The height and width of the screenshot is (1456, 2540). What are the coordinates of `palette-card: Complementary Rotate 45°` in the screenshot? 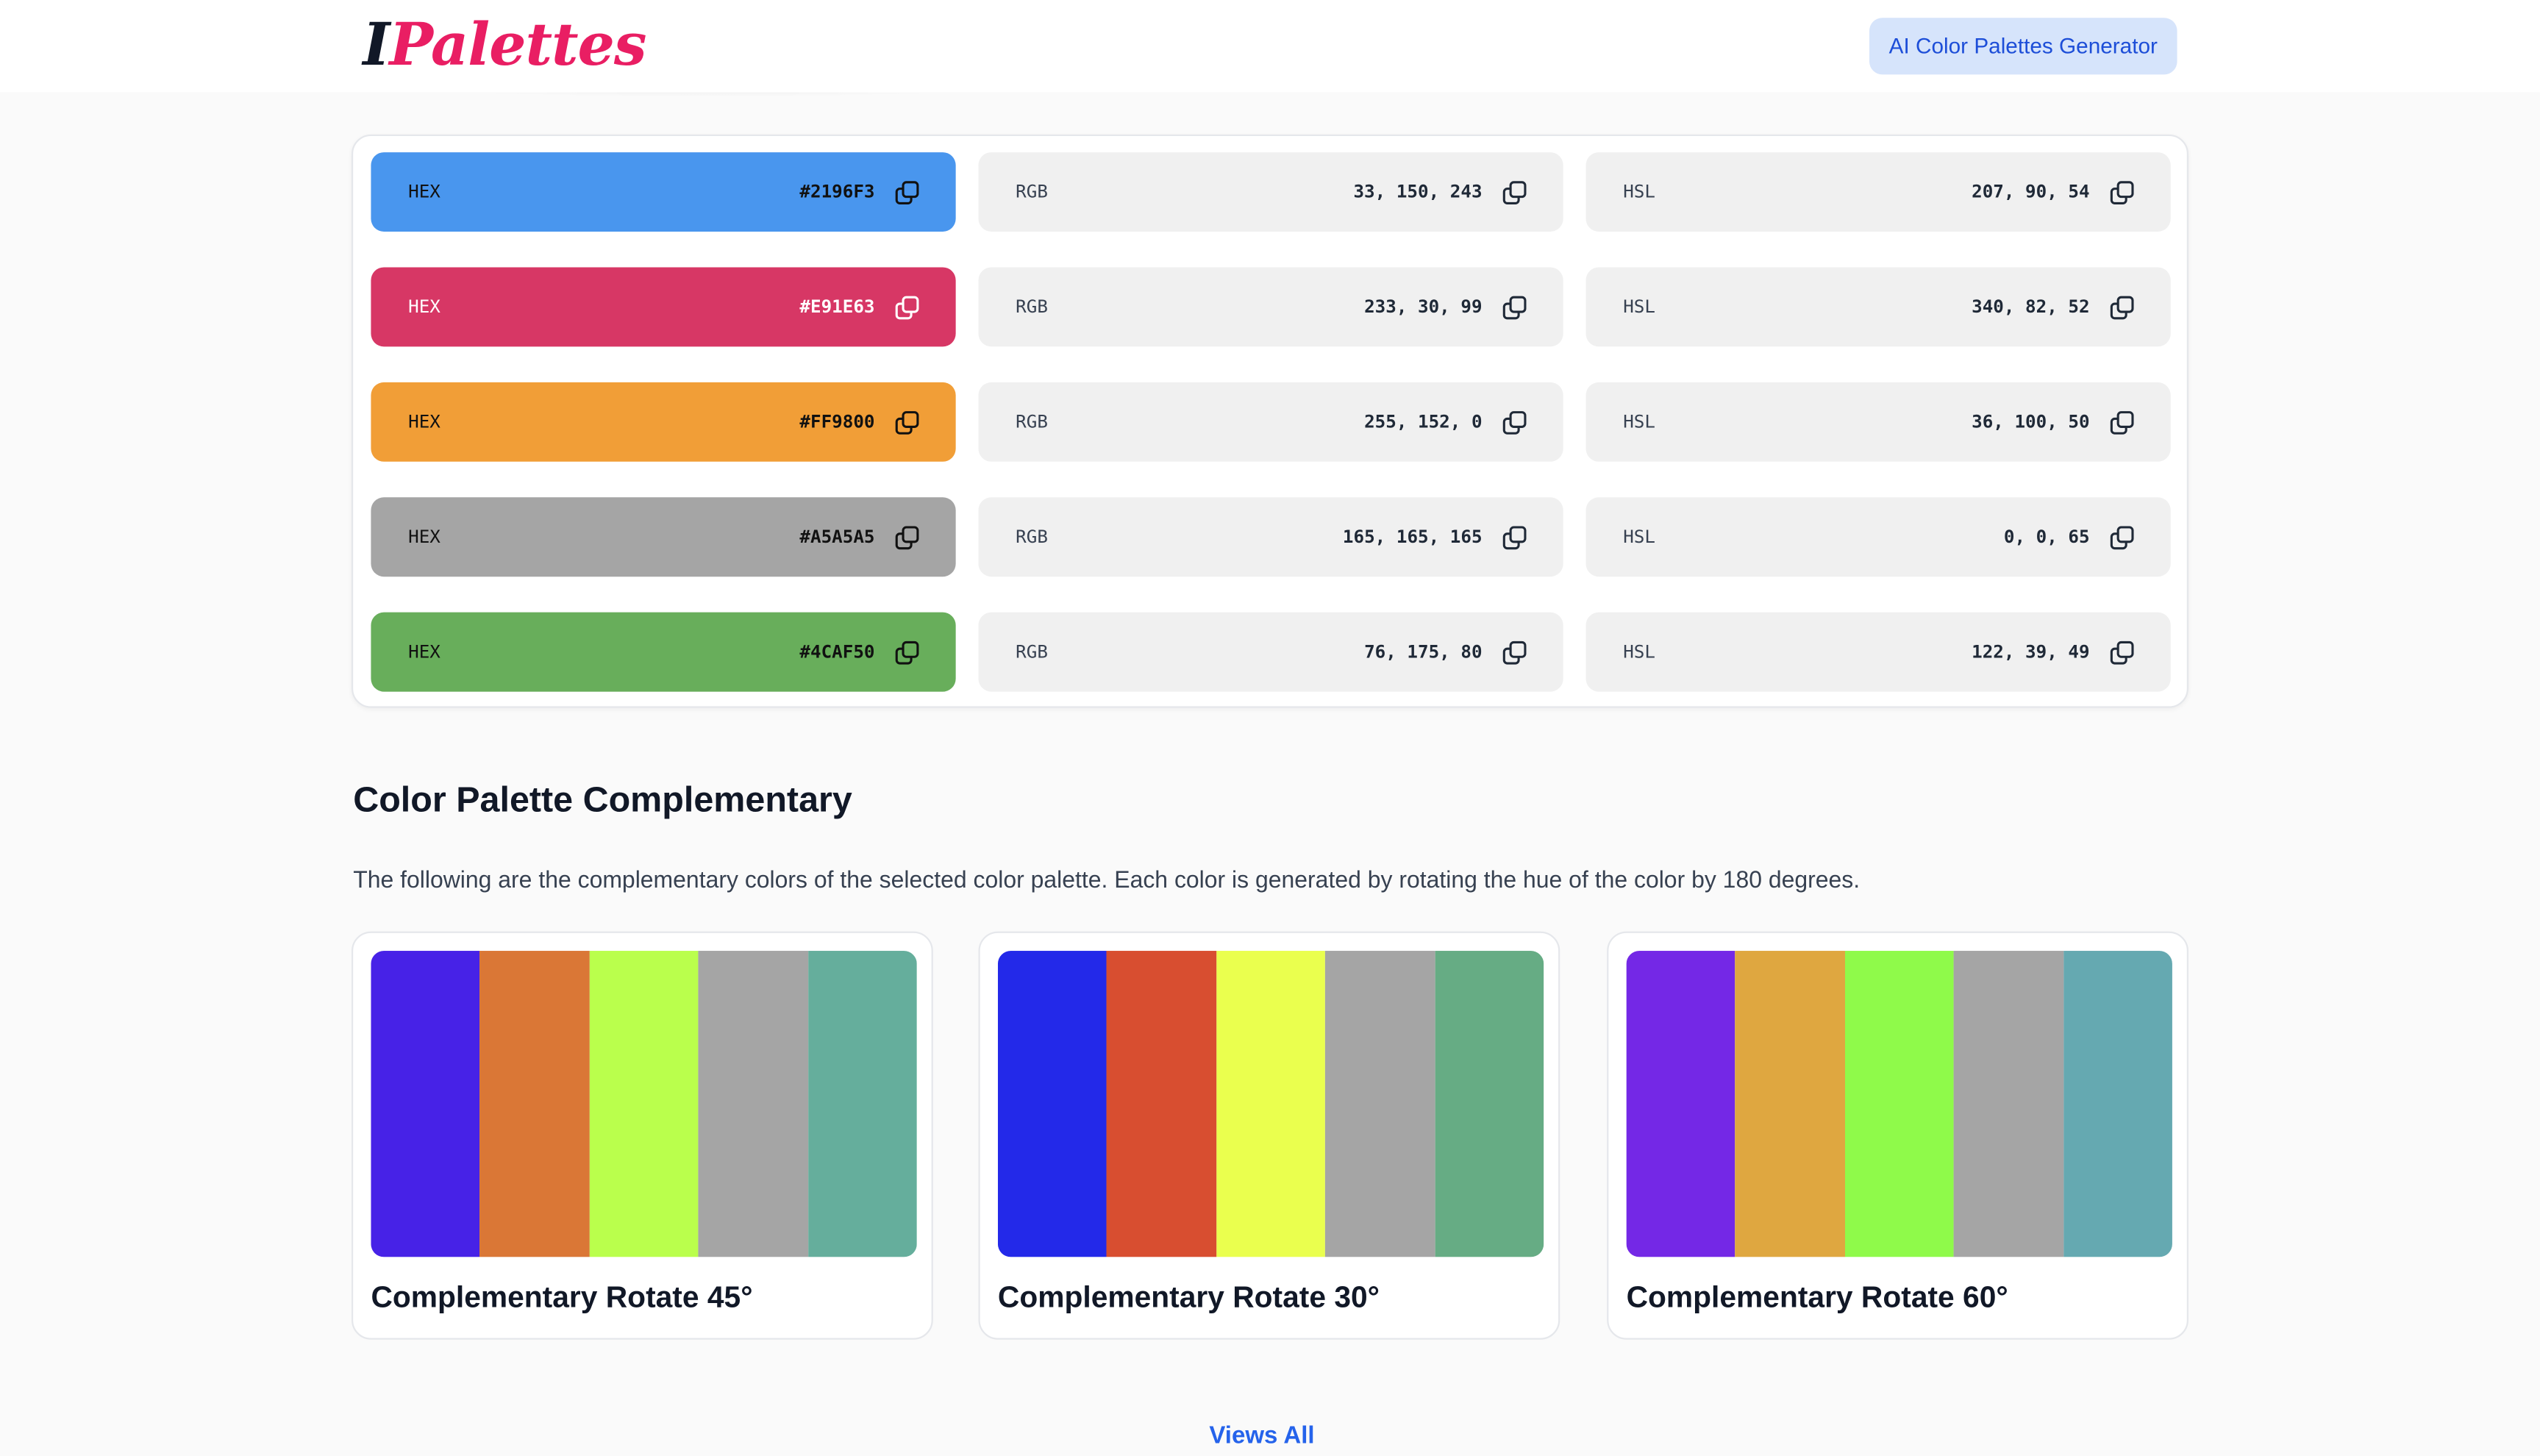 It's located at (642, 1135).